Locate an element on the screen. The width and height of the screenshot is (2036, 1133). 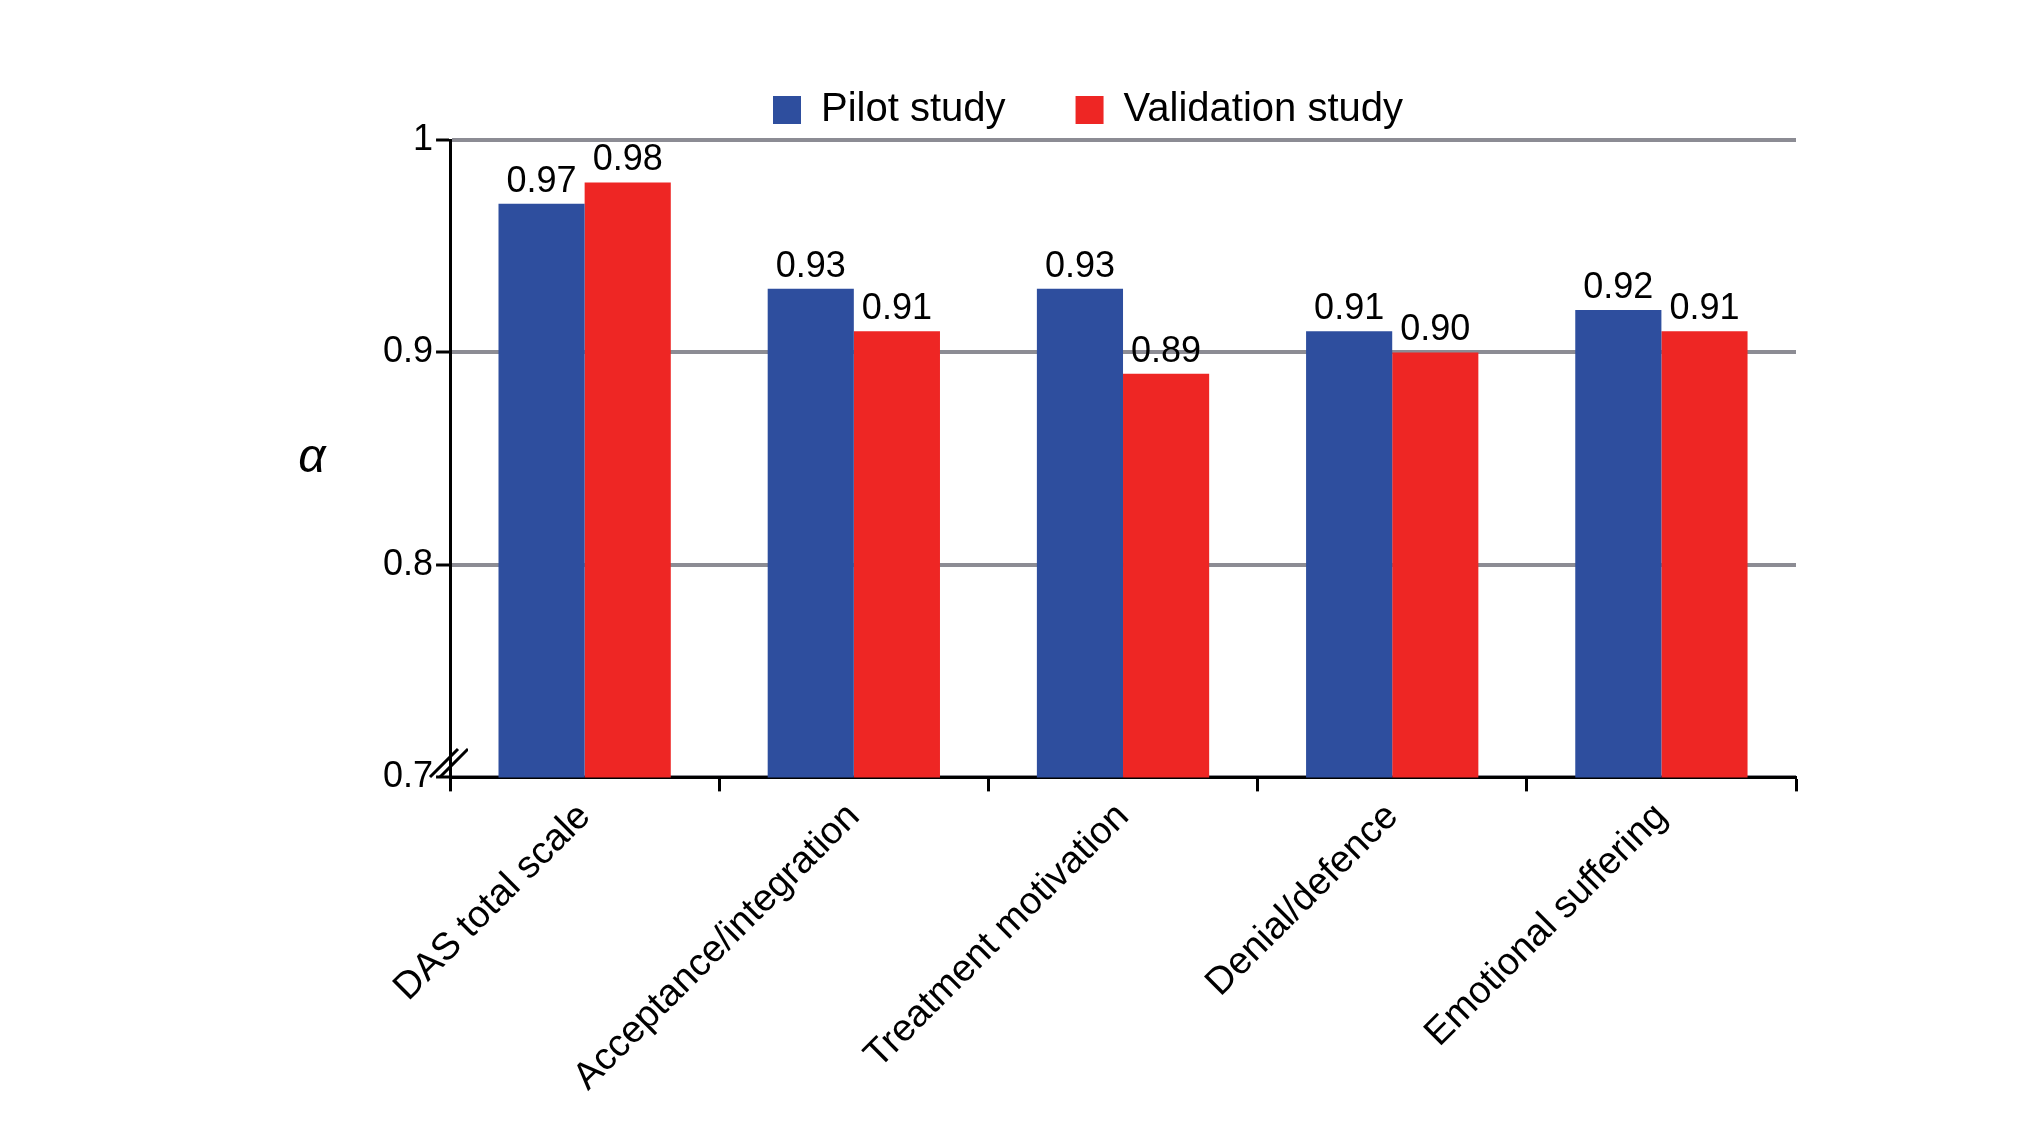
y-tick-label: 0.9 is located at coordinates (408, 350).